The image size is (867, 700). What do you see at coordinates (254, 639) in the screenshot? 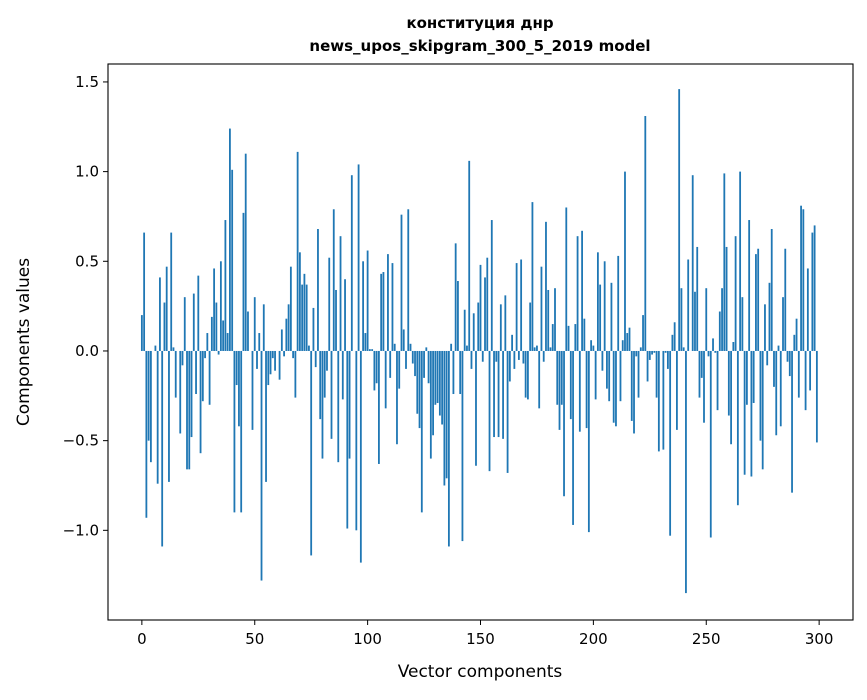
I see `x-tick-label: 50` at bounding box center [254, 639].